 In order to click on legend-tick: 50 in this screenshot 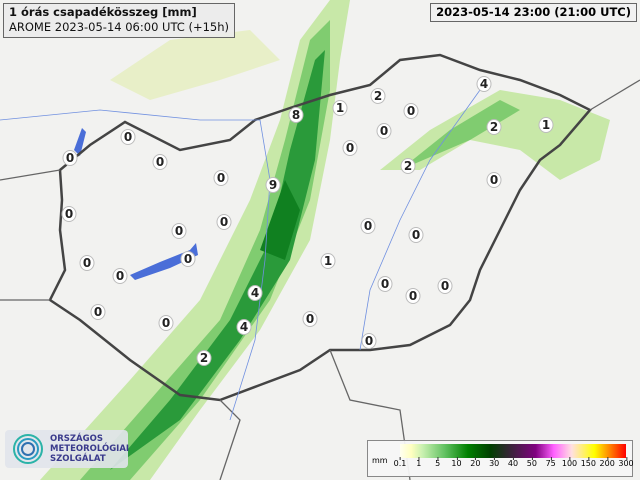, I will do `click(531, 462)`.